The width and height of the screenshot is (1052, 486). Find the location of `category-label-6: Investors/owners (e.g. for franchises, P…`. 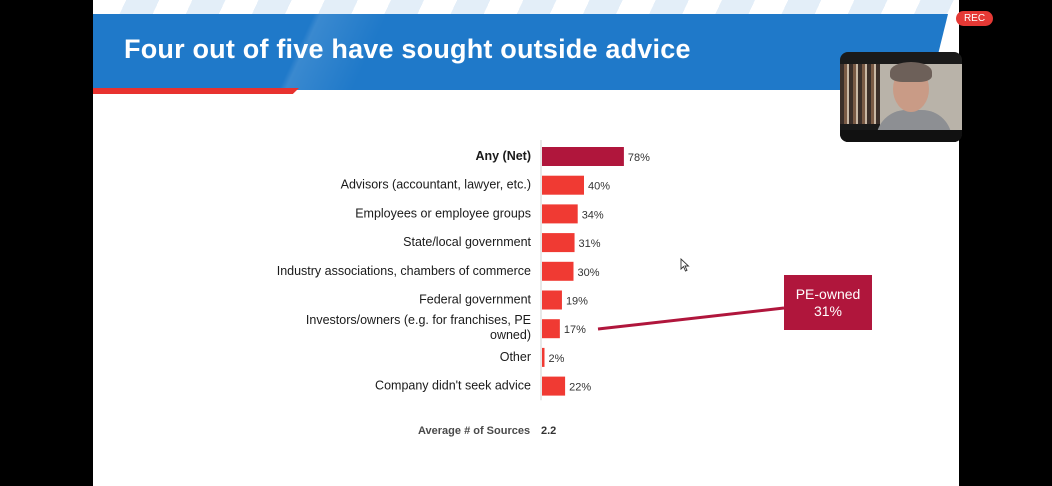

category-label-6: Investors/owners (e.g. for franchises, P… is located at coordinates (418, 327).